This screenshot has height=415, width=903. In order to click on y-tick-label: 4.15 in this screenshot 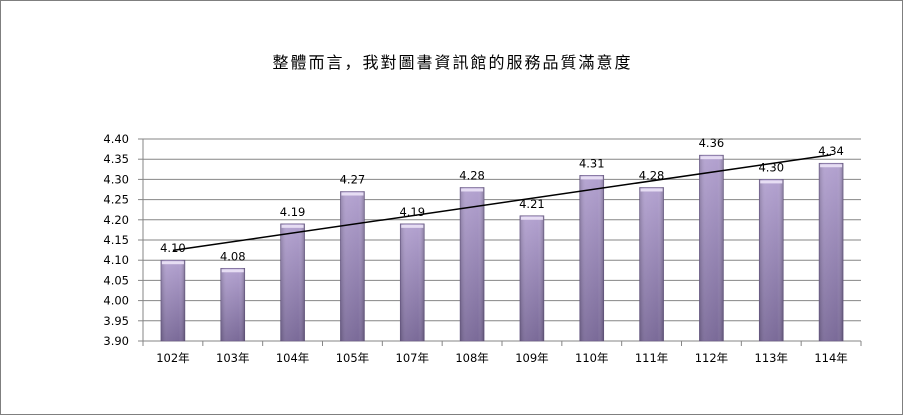, I will do `click(116, 240)`.